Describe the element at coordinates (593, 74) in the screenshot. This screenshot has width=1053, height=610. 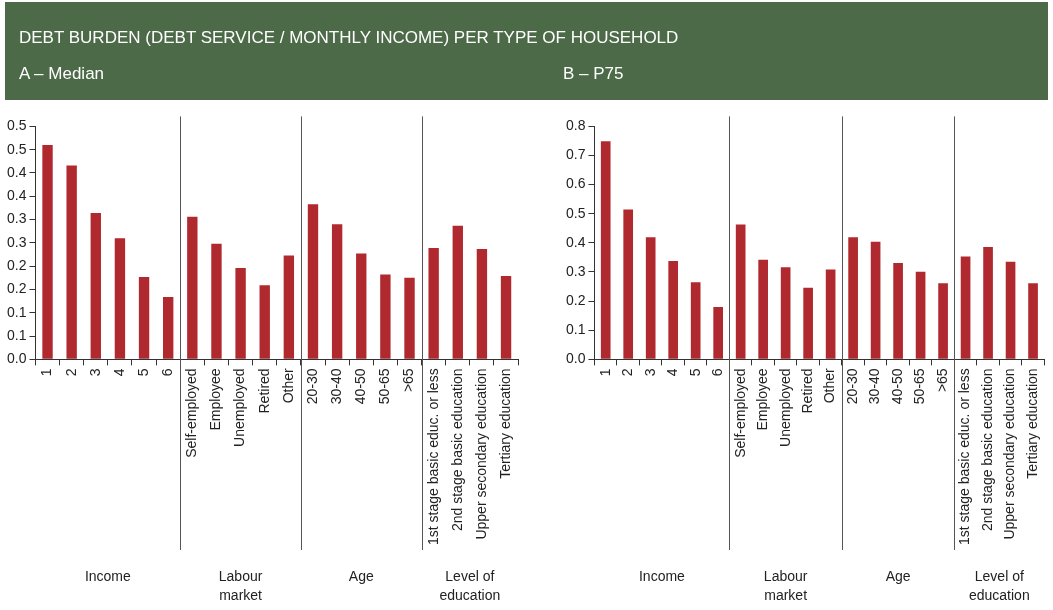
I see `chart-subtitle: B – P75` at that location.